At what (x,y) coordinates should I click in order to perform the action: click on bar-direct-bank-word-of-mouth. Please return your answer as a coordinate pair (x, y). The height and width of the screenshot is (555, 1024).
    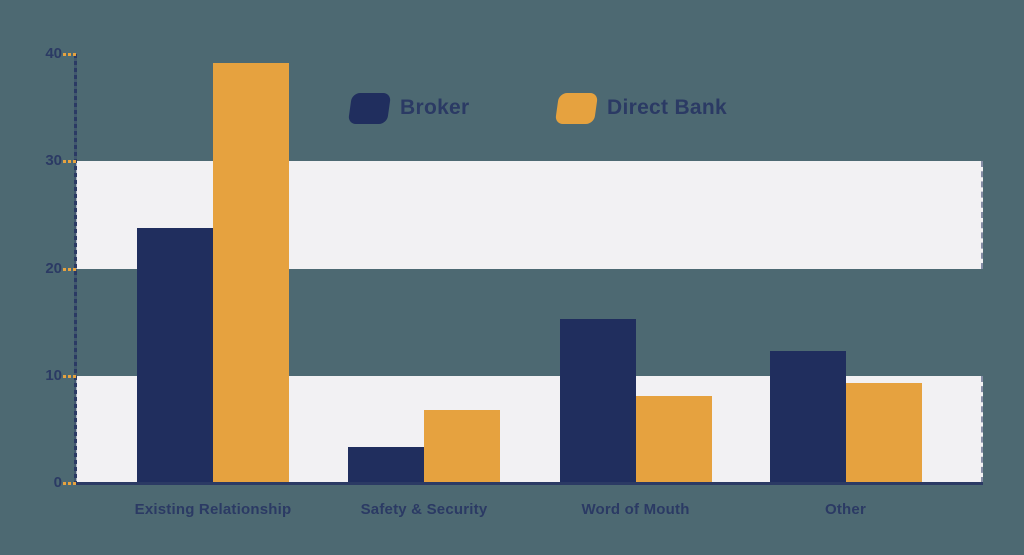
    Looking at the image, I should click on (673, 439).